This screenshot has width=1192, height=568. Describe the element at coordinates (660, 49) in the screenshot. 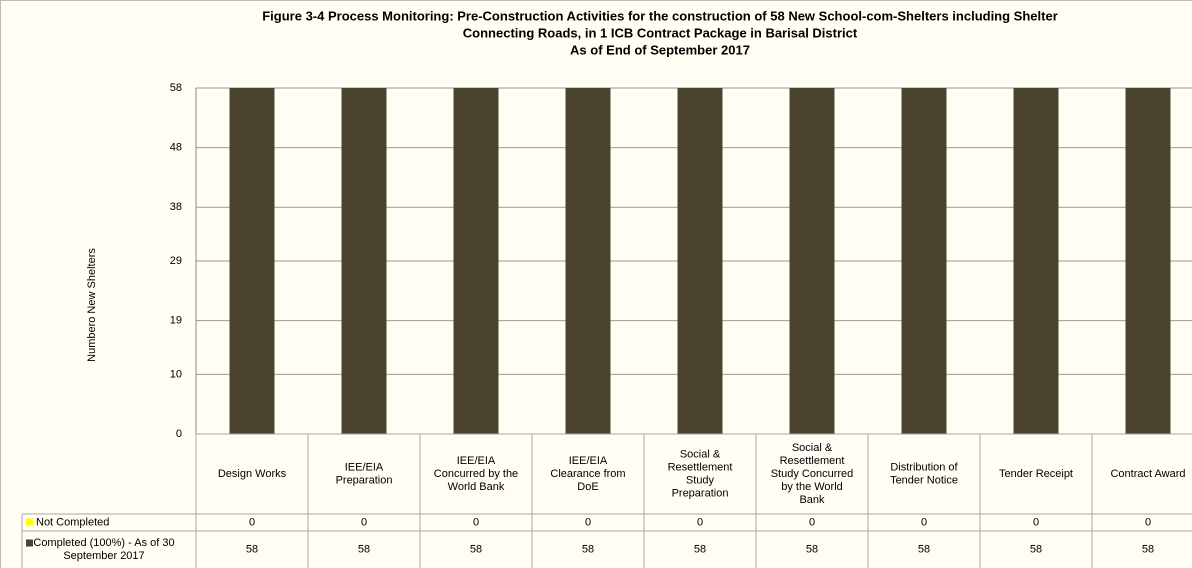

I see `chart-title: As of End of September 2017` at that location.